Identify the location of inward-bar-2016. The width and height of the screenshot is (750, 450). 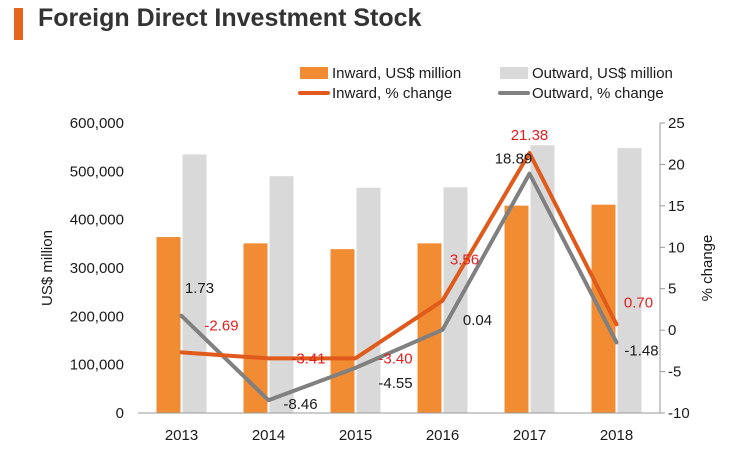
(429, 328).